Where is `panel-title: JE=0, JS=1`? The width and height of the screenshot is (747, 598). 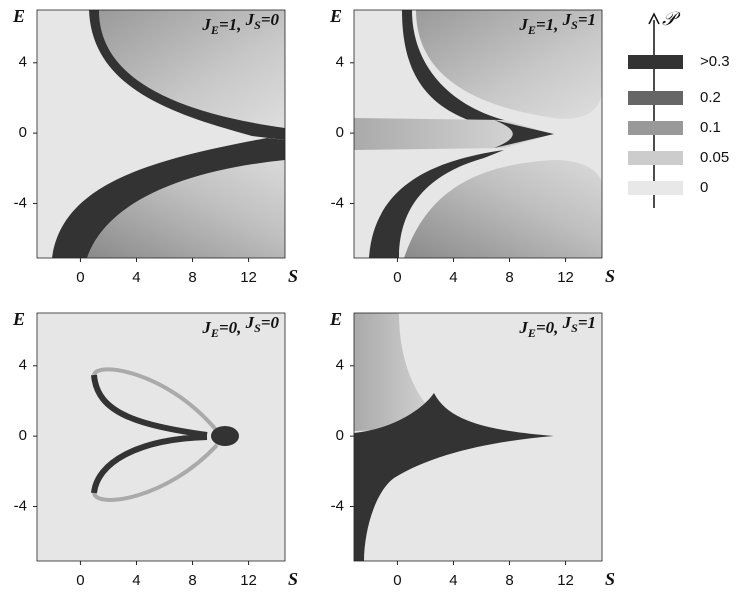 panel-title: JE=0, JS=1 is located at coordinates (557, 326).